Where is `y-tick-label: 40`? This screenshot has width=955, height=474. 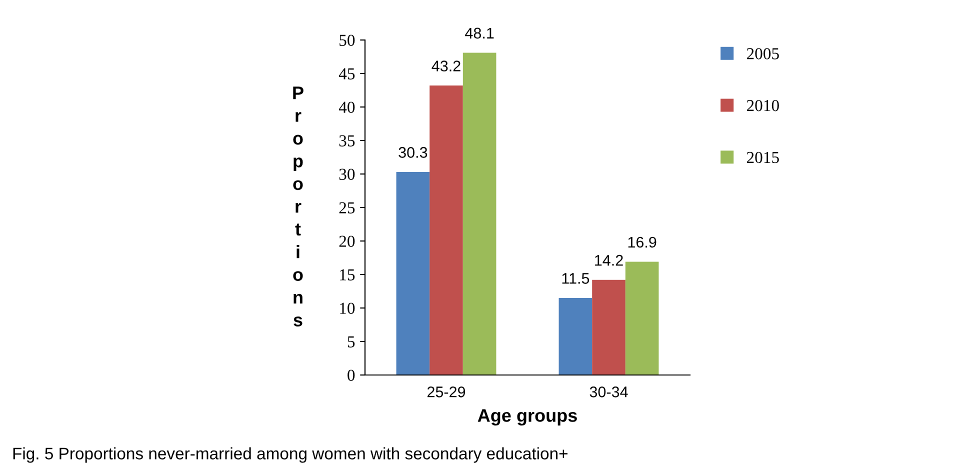
y-tick-label: 40 is located at coordinates (346, 107).